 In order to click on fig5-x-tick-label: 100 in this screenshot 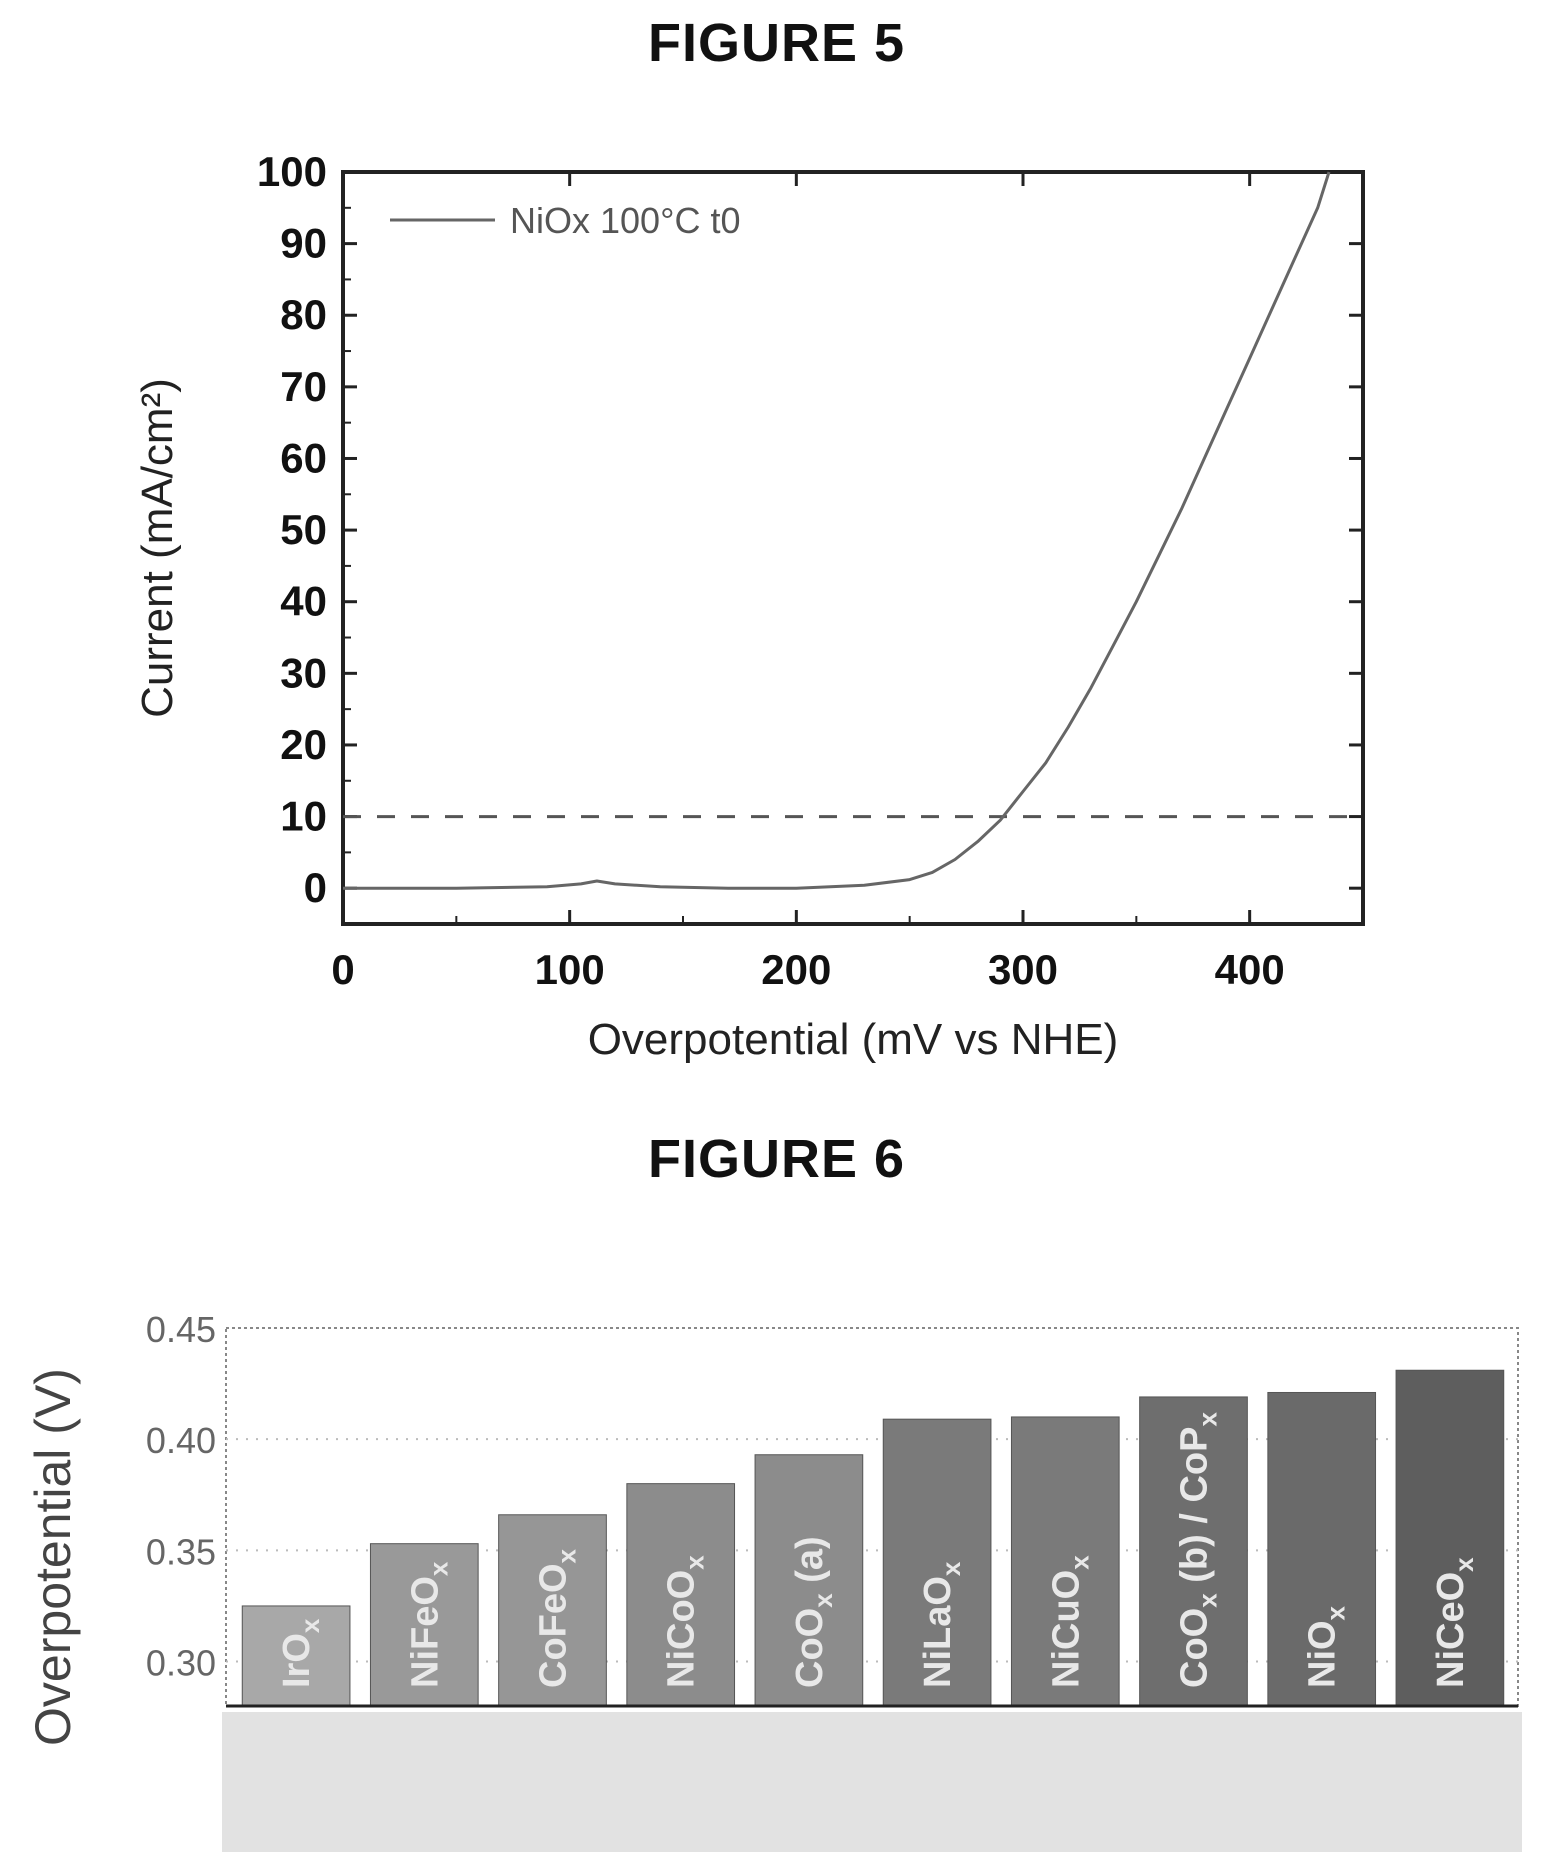, I will do `click(570, 969)`.